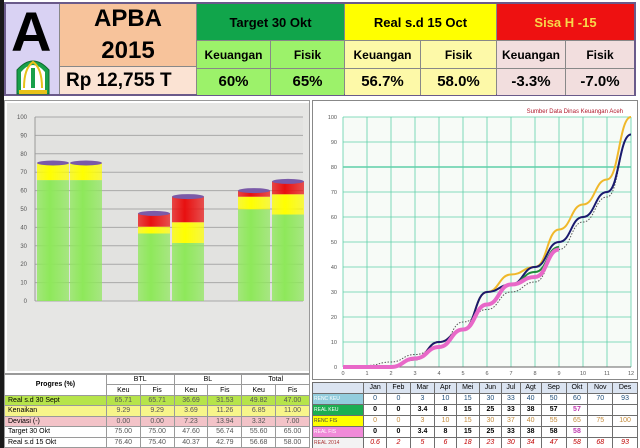  I want to click on month-header: Des, so click(625, 388).